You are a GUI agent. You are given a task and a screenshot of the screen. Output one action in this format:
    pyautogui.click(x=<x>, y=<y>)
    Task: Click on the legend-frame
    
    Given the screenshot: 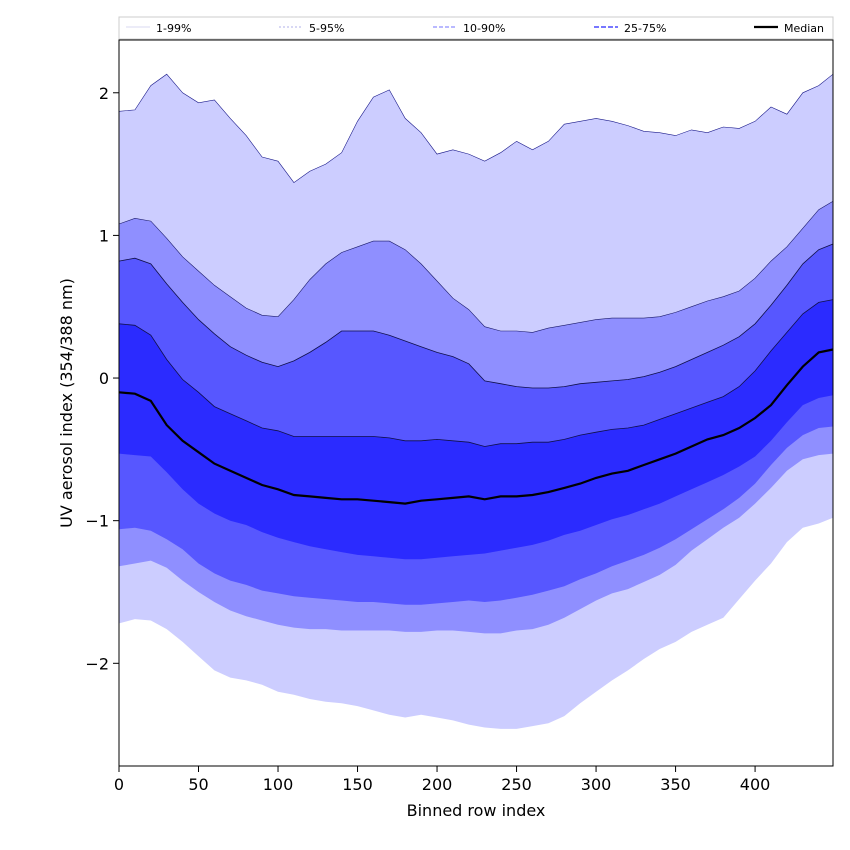 What is the action you would take?
    pyautogui.click(x=476, y=28)
    